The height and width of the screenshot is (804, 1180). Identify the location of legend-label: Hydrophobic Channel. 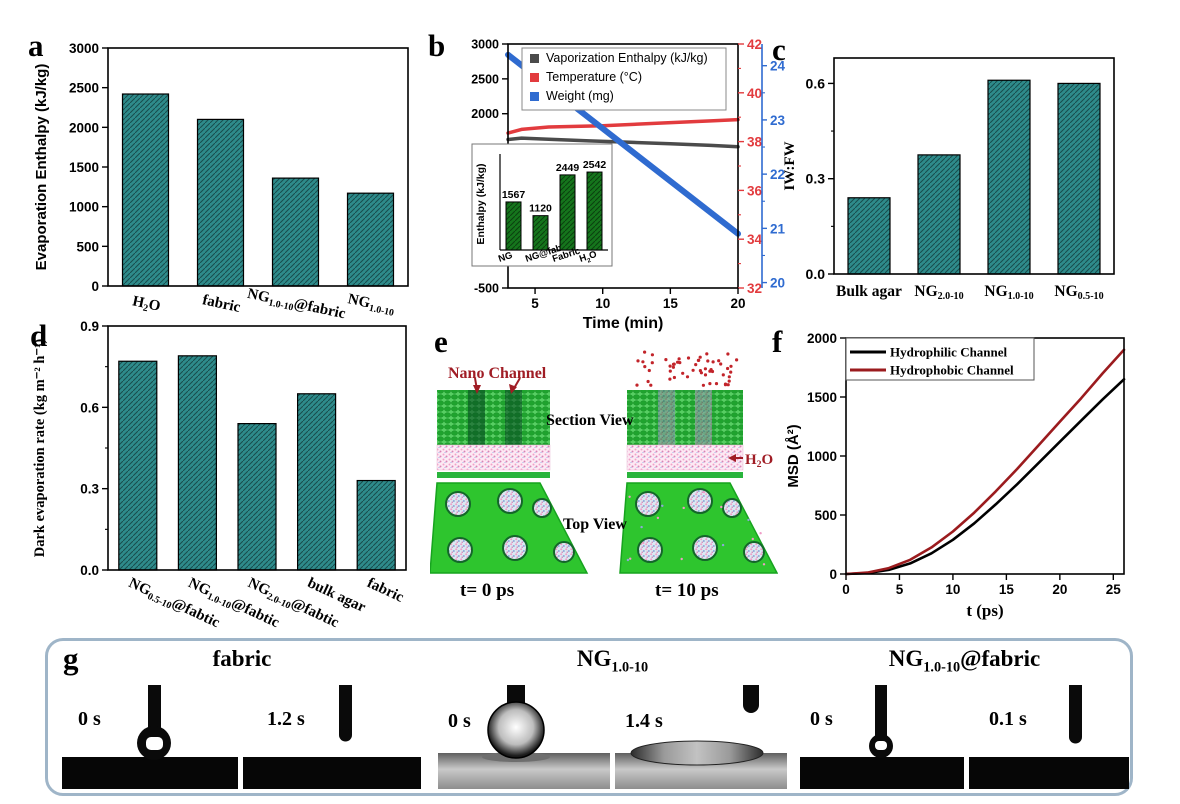
(952, 370).